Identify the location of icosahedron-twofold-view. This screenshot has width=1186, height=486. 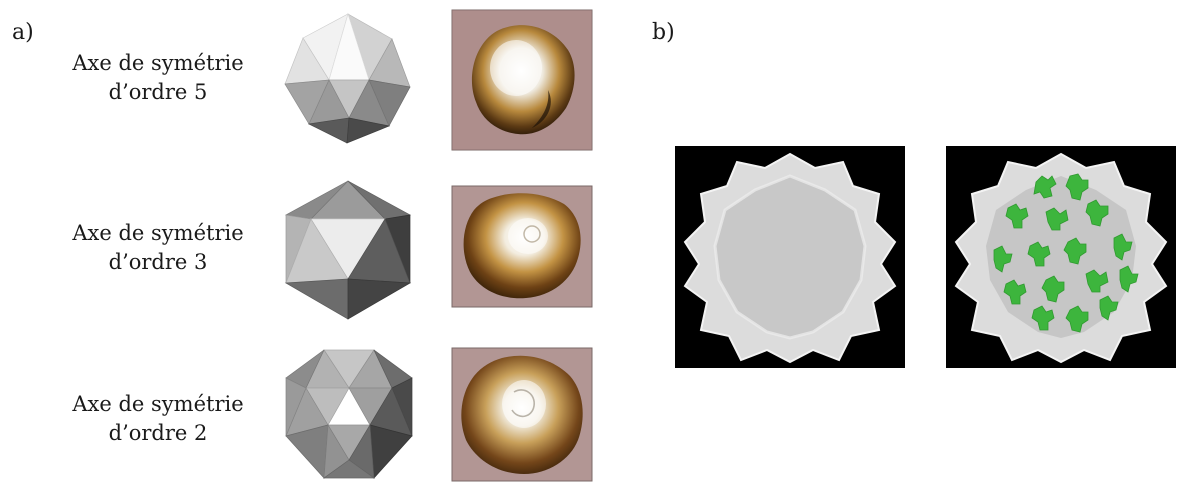
(349, 414).